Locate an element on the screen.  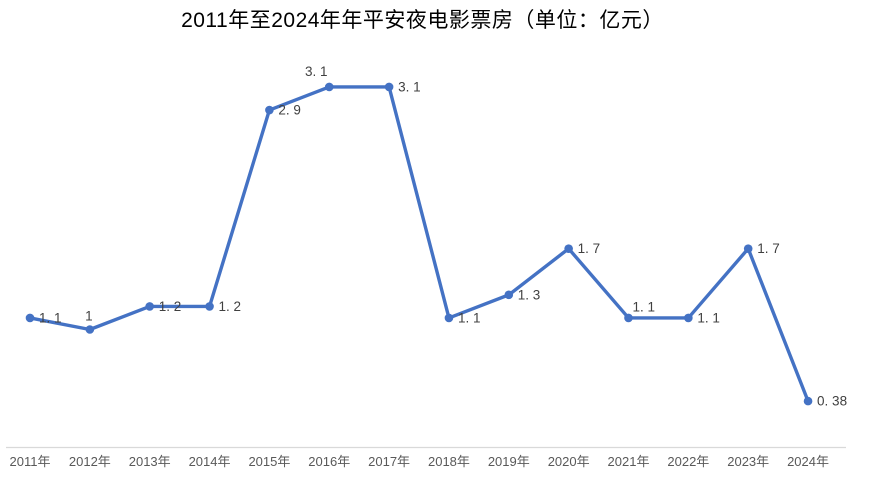
x-axis-label: 2021年 is located at coordinates (629, 461).